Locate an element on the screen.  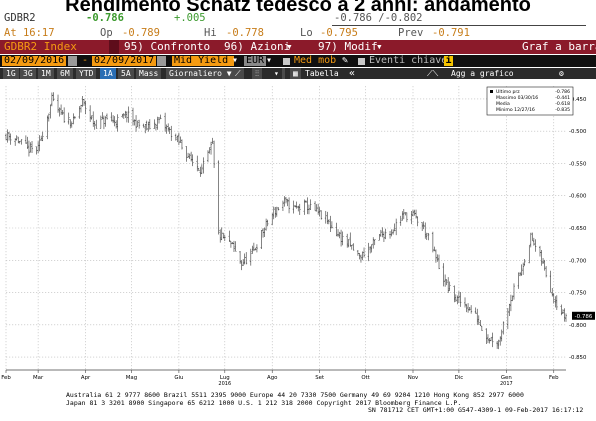
period-1g: 1G is located at coordinates (11, 73).